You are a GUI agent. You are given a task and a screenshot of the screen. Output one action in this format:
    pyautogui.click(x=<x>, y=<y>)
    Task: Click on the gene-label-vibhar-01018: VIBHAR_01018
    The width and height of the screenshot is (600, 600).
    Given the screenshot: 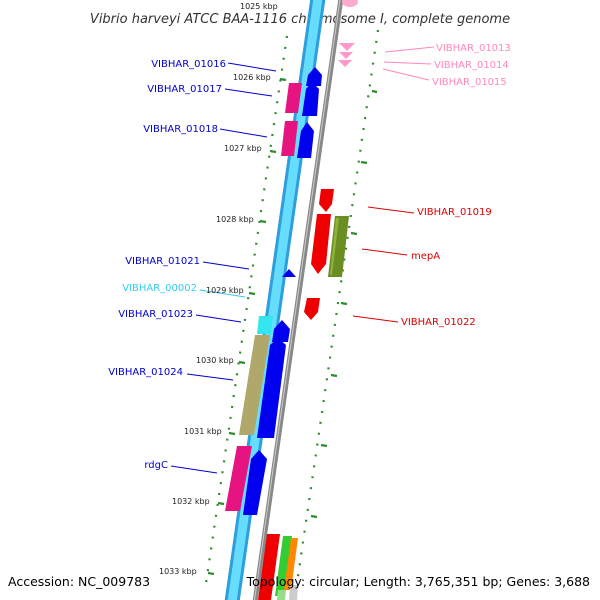 What is the action you would take?
    pyautogui.click(x=180, y=129)
    